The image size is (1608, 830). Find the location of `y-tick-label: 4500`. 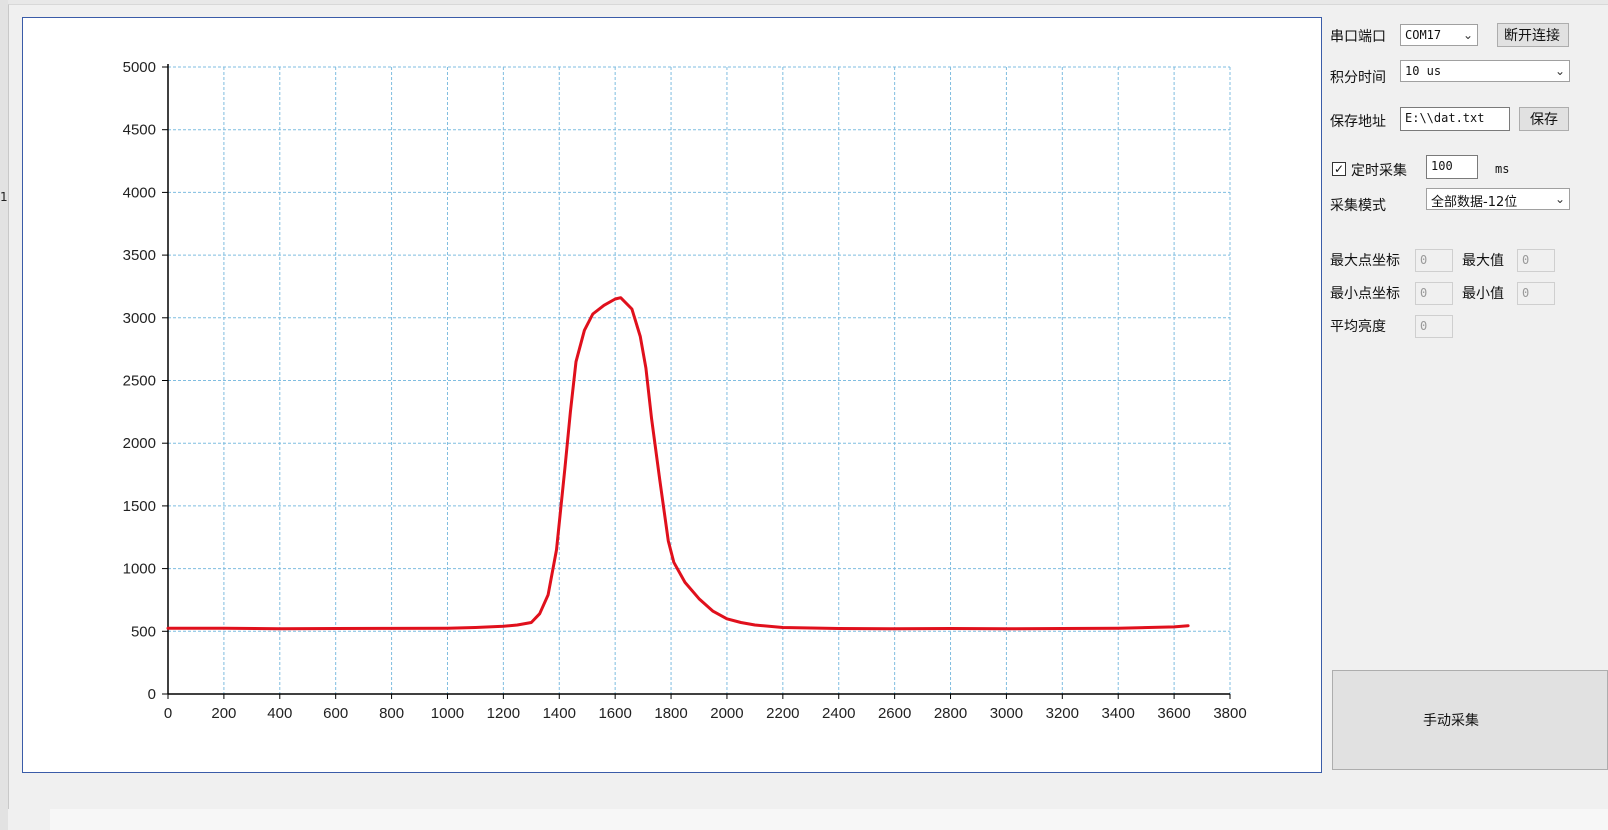

y-tick-label: 4500 is located at coordinates (139, 130).